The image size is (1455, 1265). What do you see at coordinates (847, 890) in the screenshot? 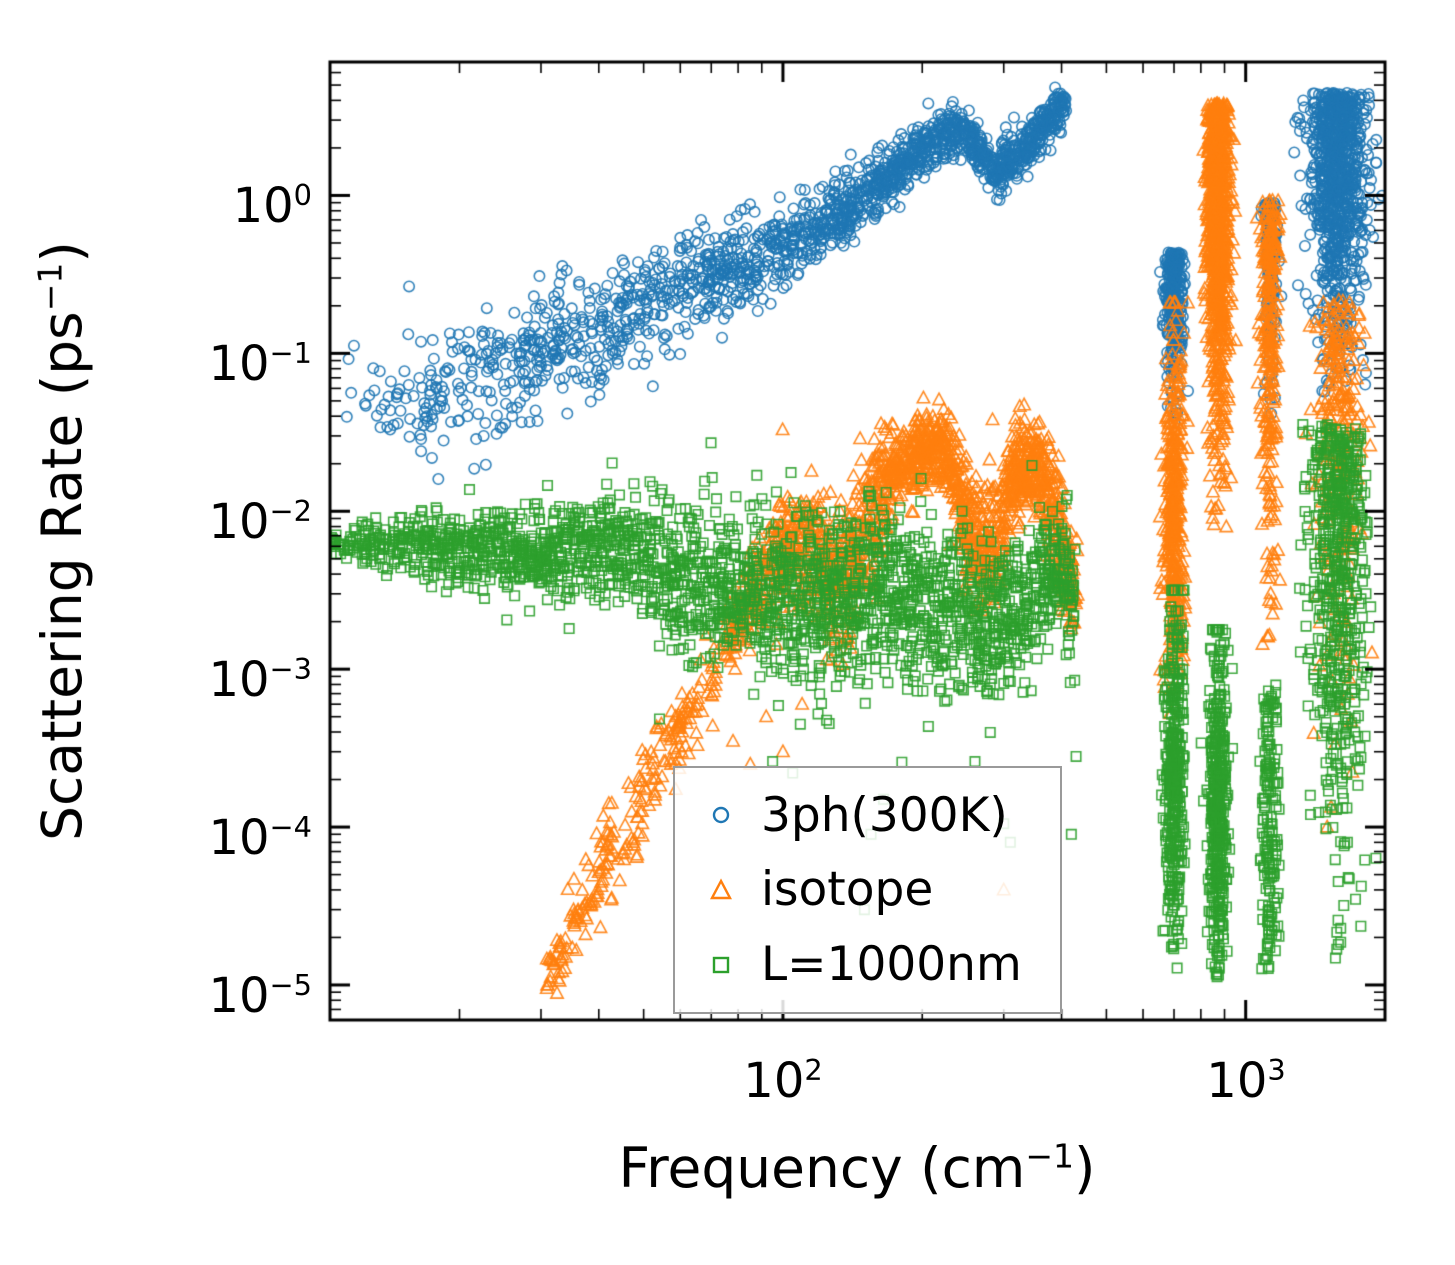
I see `legend-label-isotope: isotope` at bounding box center [847, 890].